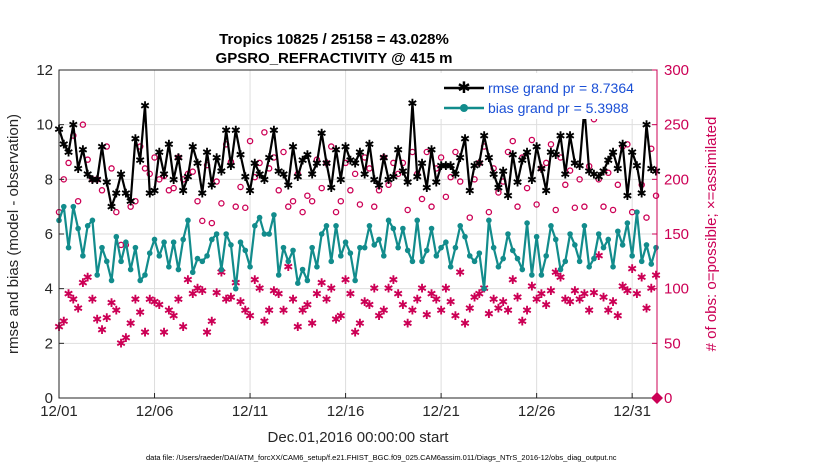  I want to click on x-tick-label: 12/26, so click(537, 411).